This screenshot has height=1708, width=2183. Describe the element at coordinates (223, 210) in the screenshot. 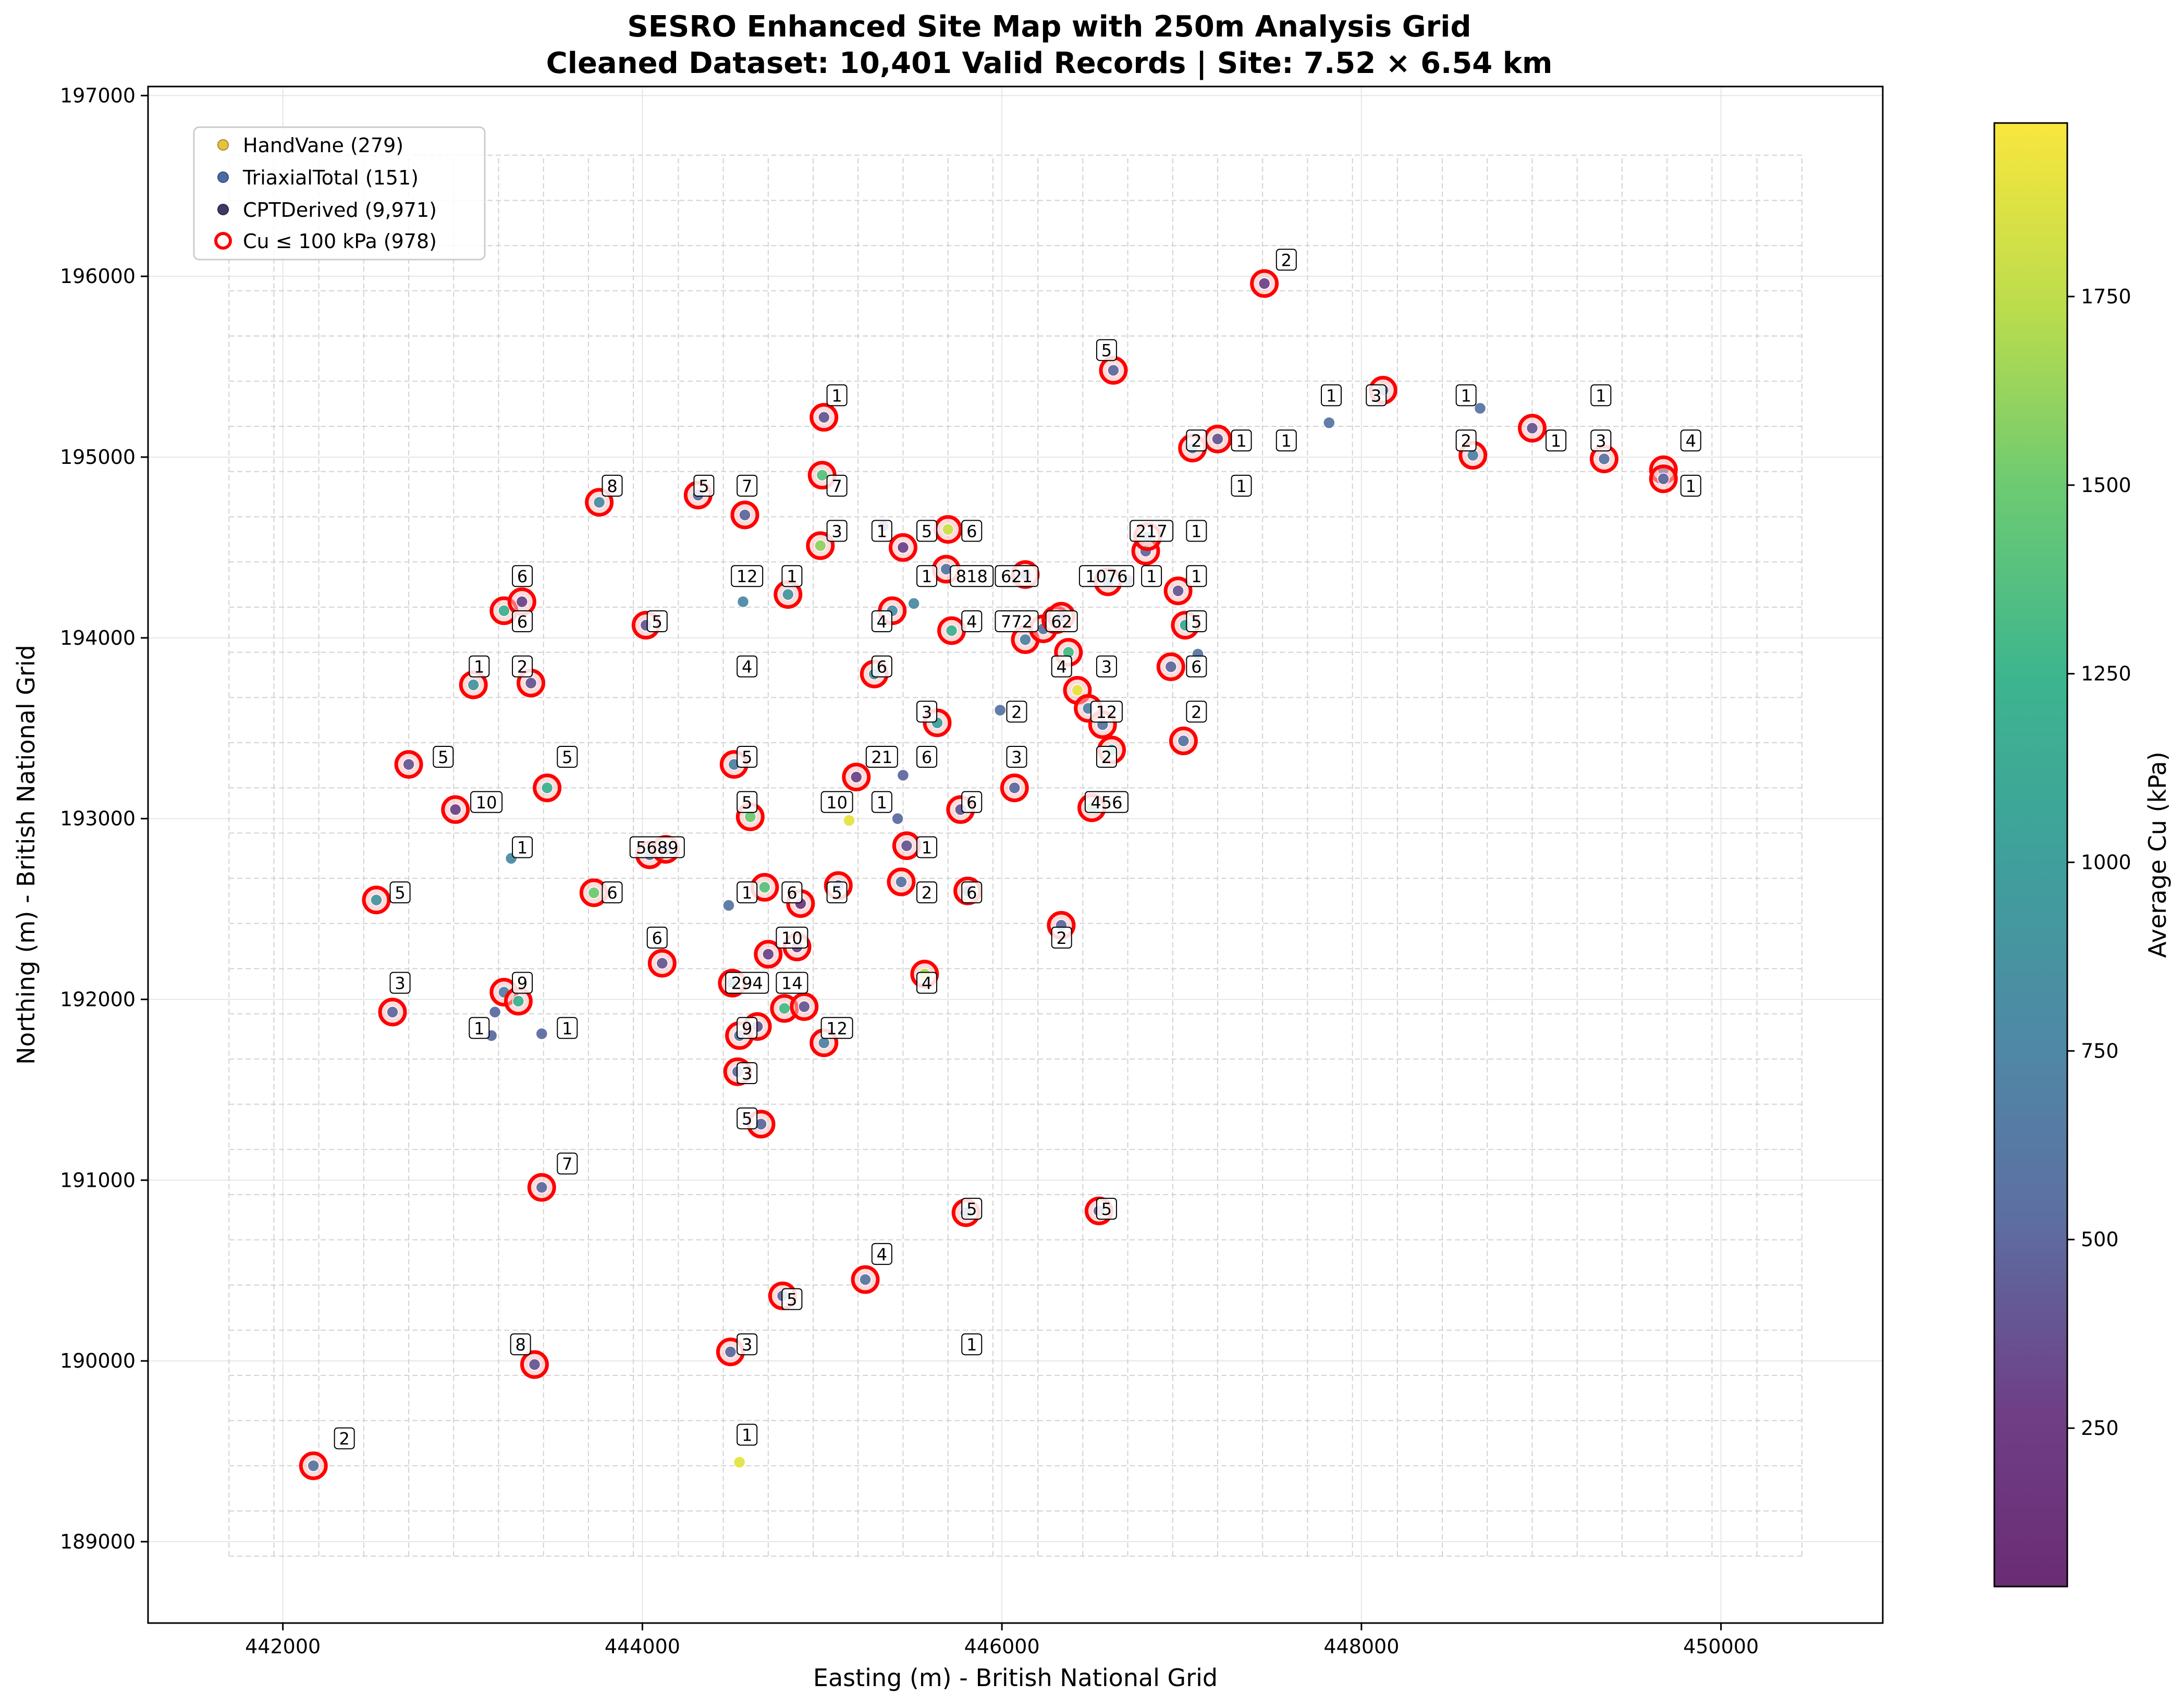

I see `legend-marker-cpt` at that location.